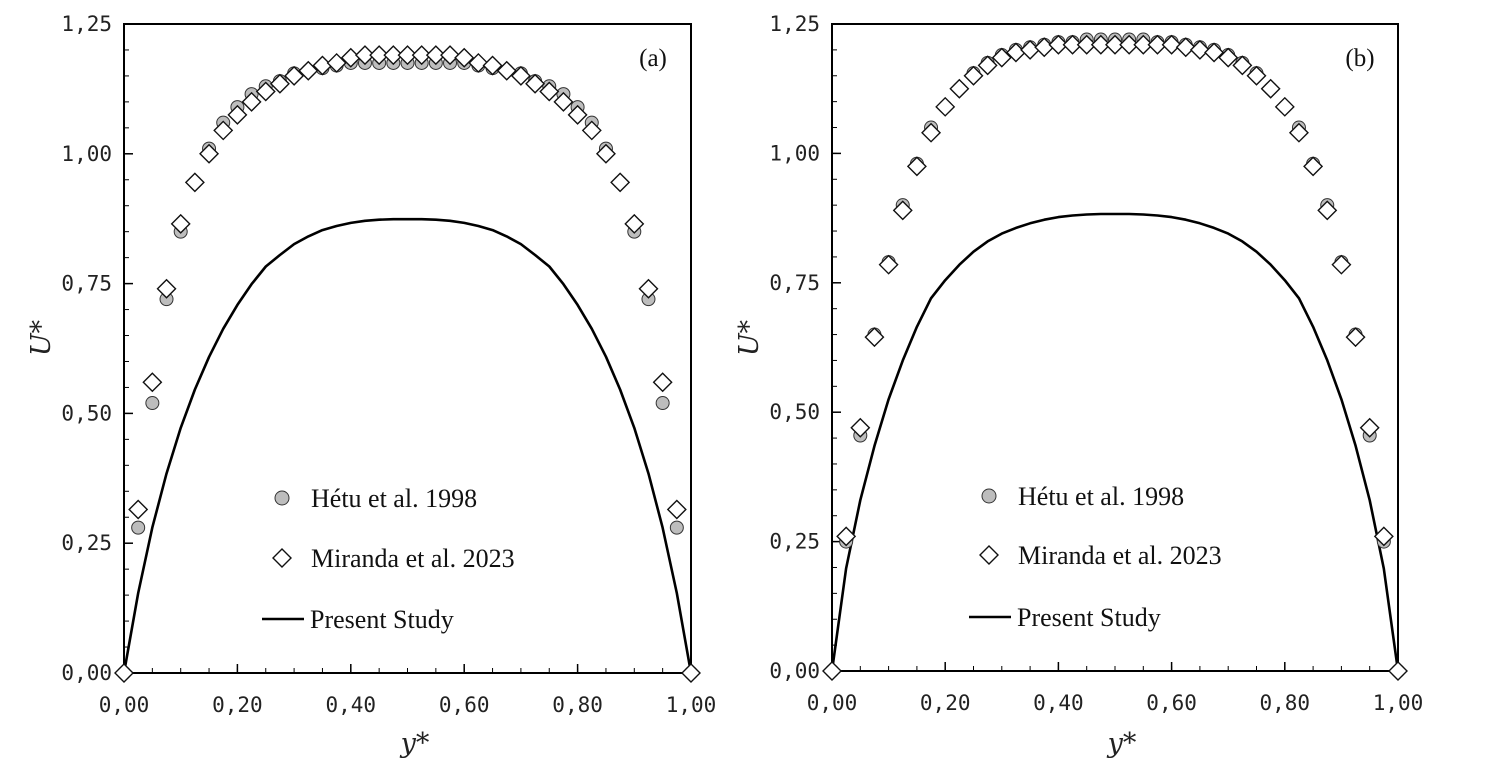 The height and width of the screenshot is (762, 1500). What do you see at coordinates (86, 284) in the screenshot?
I see `y-tick-label: 0,75` at bounding box center [86, 284].